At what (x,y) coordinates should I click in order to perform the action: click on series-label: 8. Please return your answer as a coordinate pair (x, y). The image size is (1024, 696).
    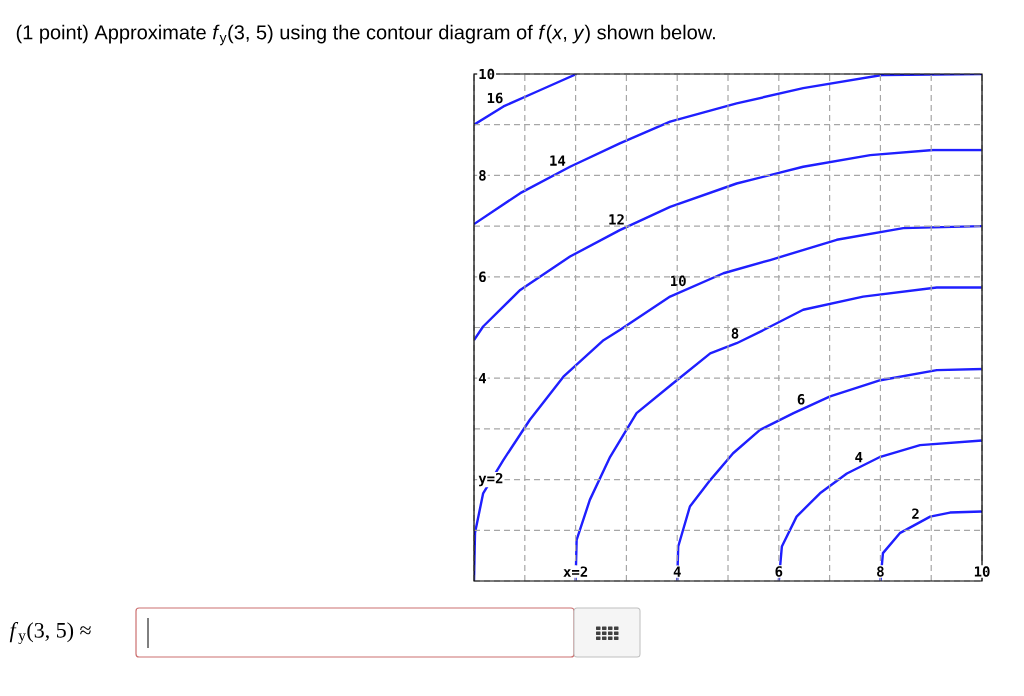
    Looking at the image, I should click on (735, 333).